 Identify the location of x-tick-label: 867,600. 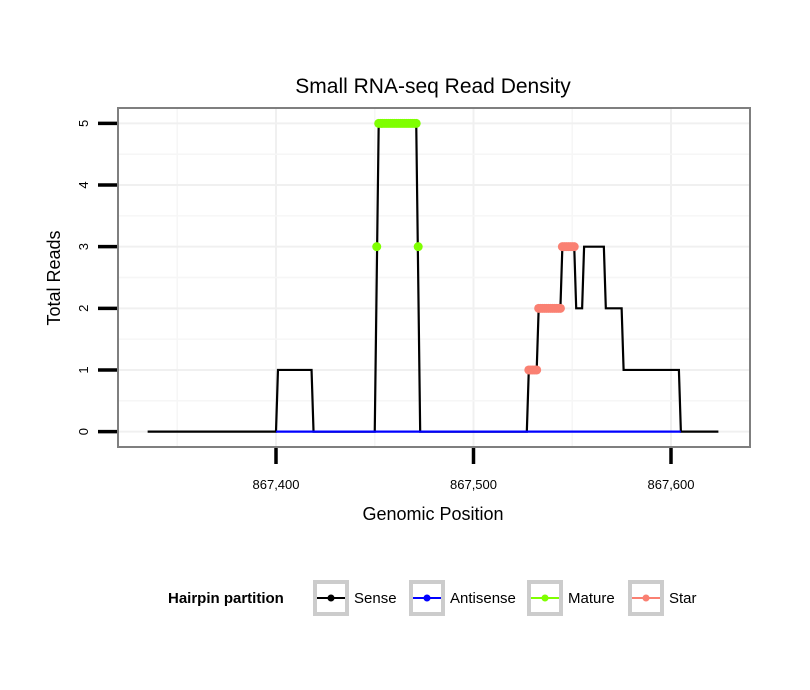
(671, 484).